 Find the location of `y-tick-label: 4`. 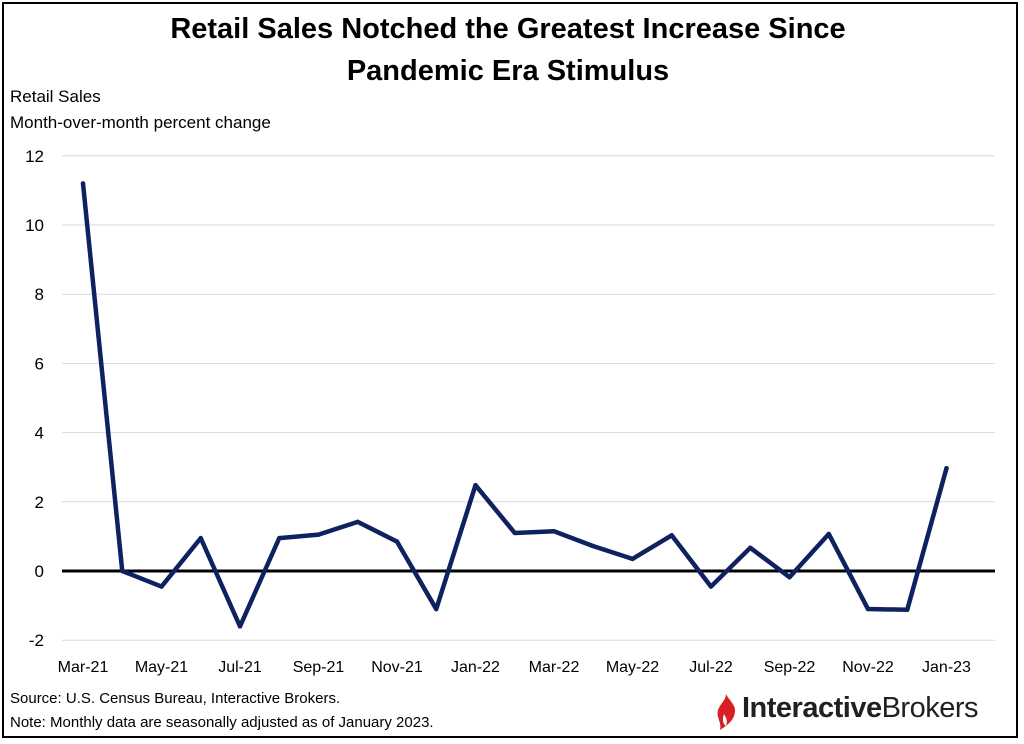

y-tick-label: 4 is located at coordinates (39, 433).